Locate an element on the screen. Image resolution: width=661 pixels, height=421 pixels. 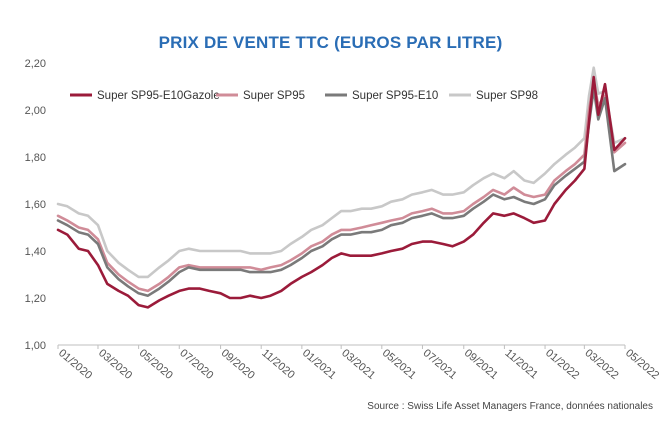
x-tick-label: 03/2020 is located at coordinates (115, 364).